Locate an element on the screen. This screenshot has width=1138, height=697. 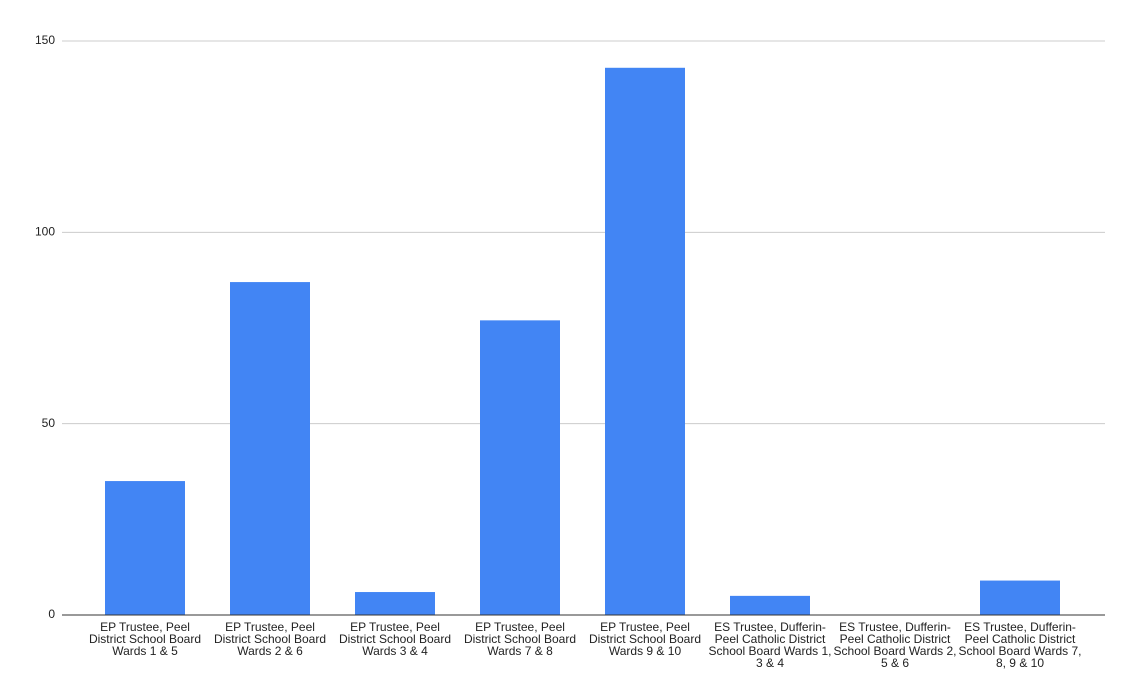
y-tick-label: 0 is located at coordinates (51, 614).